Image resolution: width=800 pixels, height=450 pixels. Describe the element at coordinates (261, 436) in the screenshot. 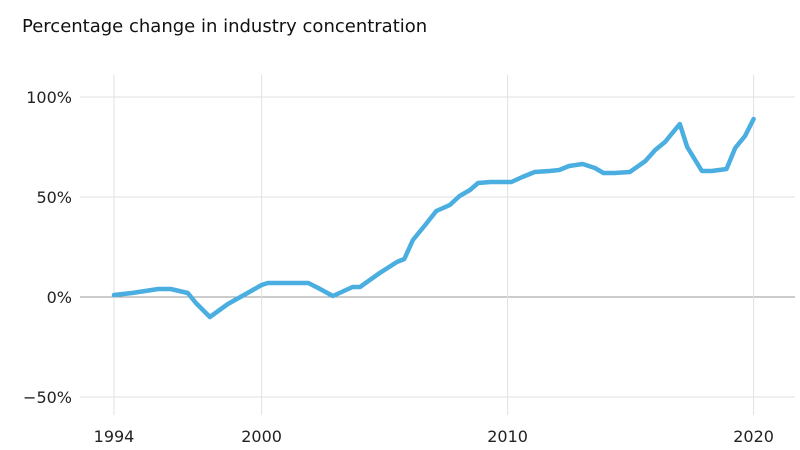

I see `x-tick-label: 2000` at that location.